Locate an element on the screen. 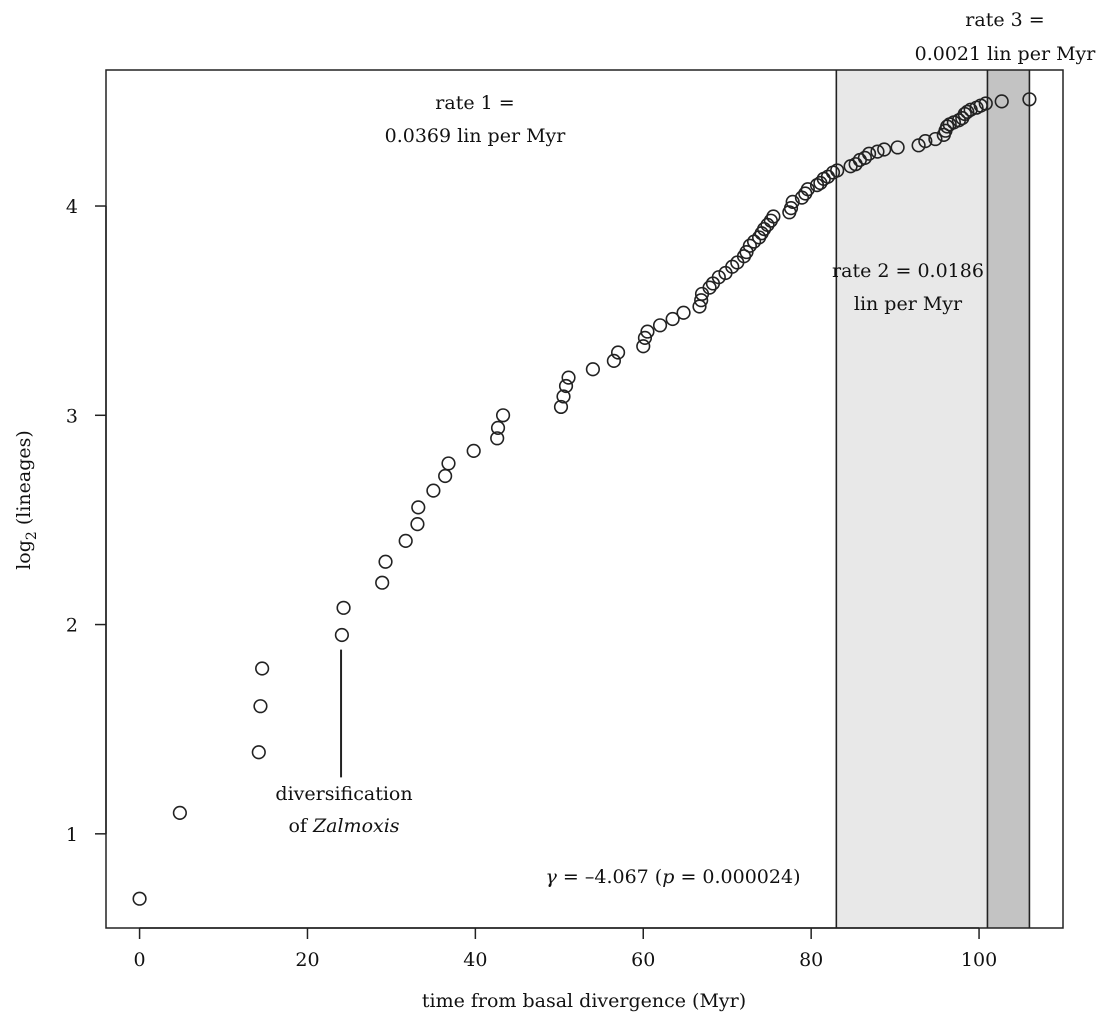 The image size is (1098, 1012). x-axis: 0 20 40 60 80 100 is located at coordinates (565, 949).